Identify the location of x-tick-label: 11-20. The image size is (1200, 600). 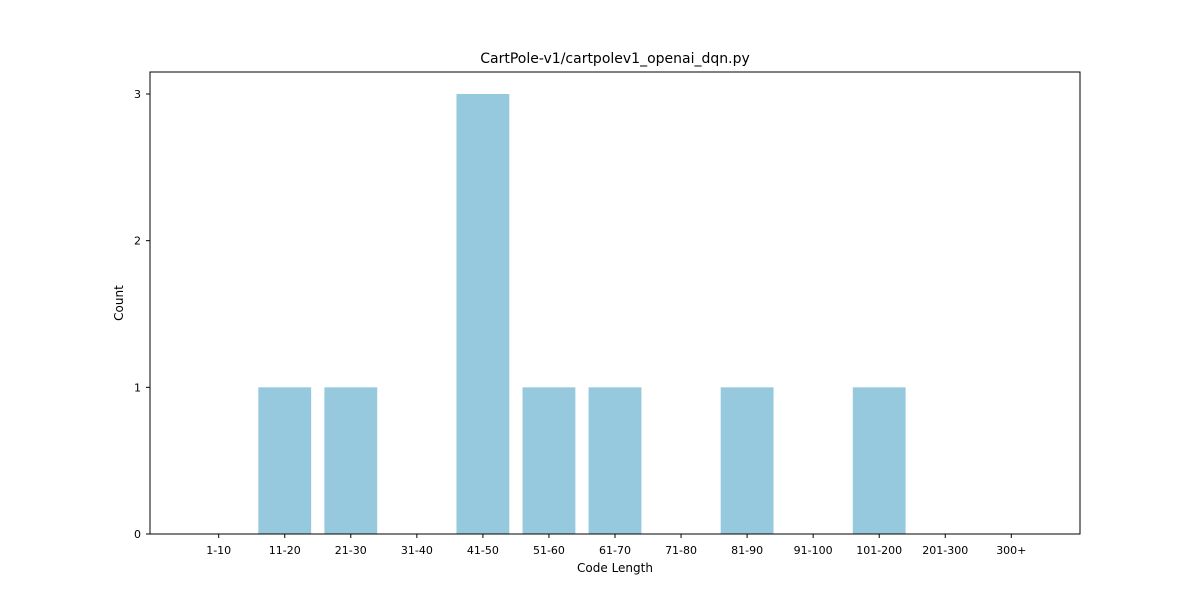
(285, 550).